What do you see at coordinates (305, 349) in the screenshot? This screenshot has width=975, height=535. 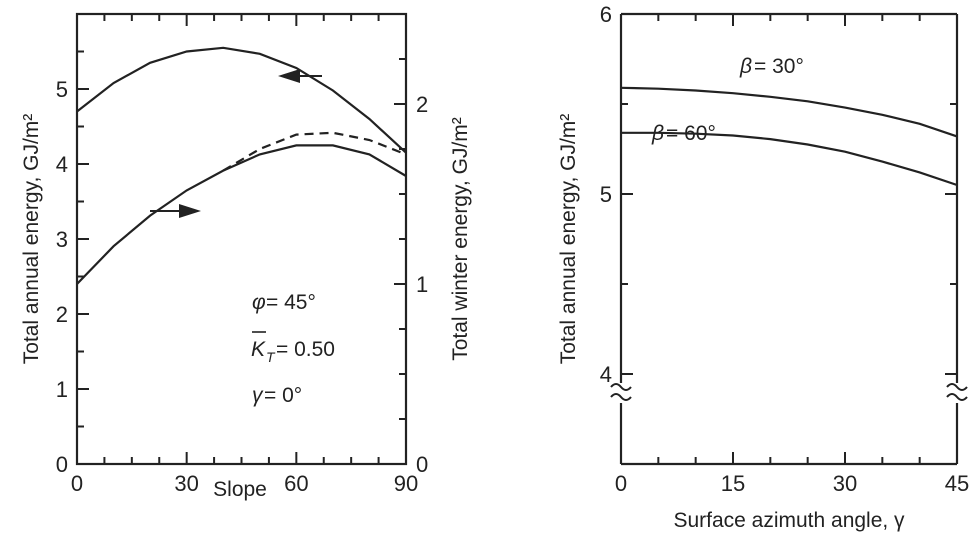 I see `annotation-kt-value: = 0.50` at bounding box center [305, 349].